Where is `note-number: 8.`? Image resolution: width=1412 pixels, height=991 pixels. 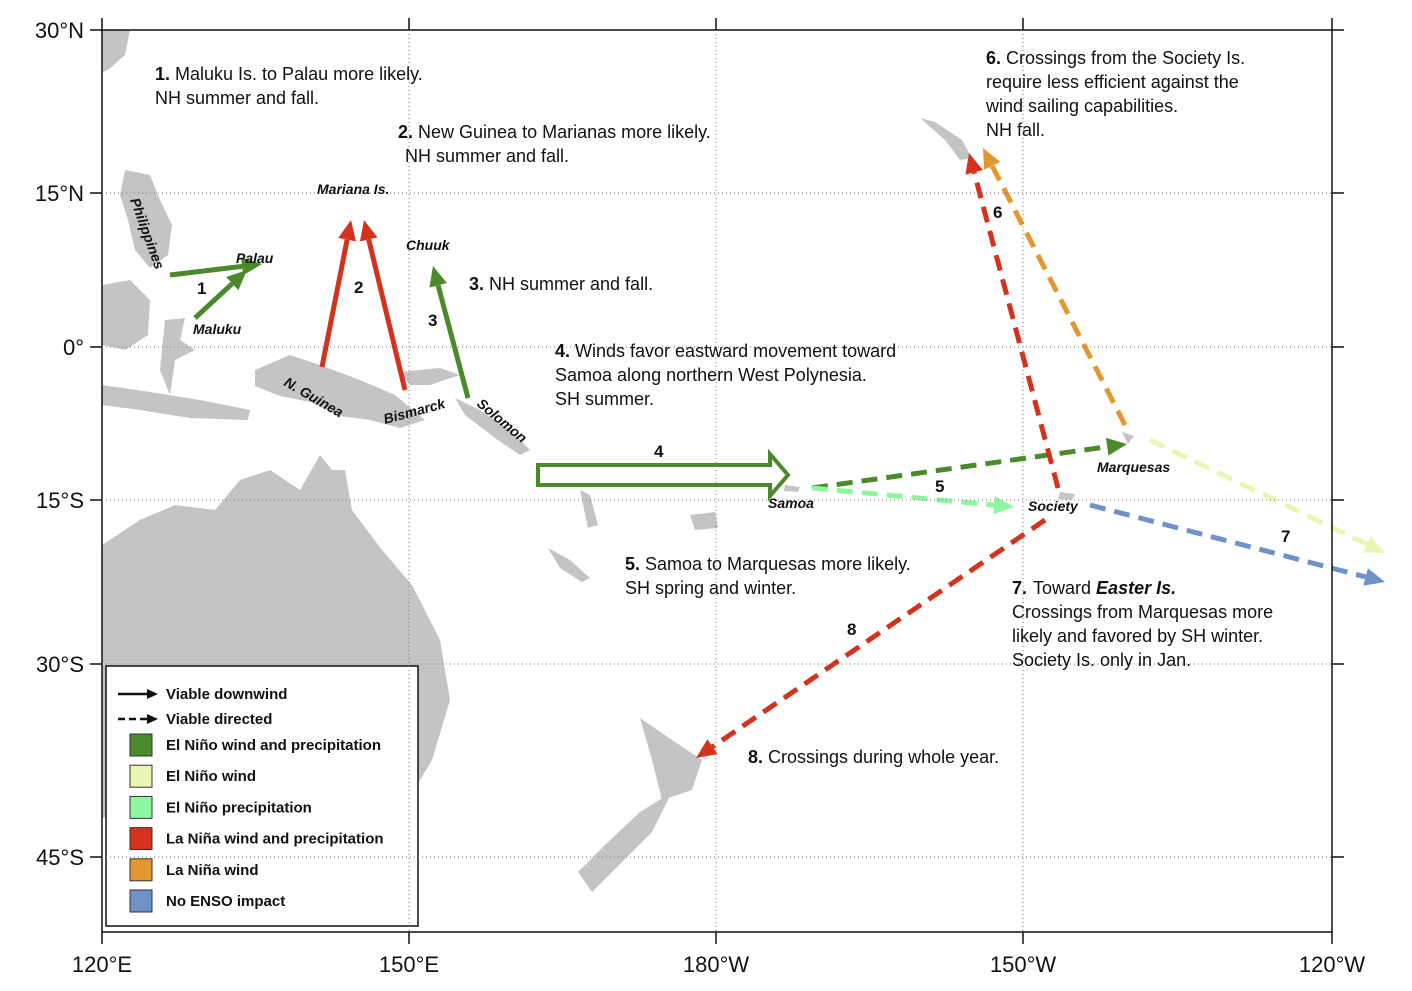 note-number: 8. is located at coordinates (755, 757).